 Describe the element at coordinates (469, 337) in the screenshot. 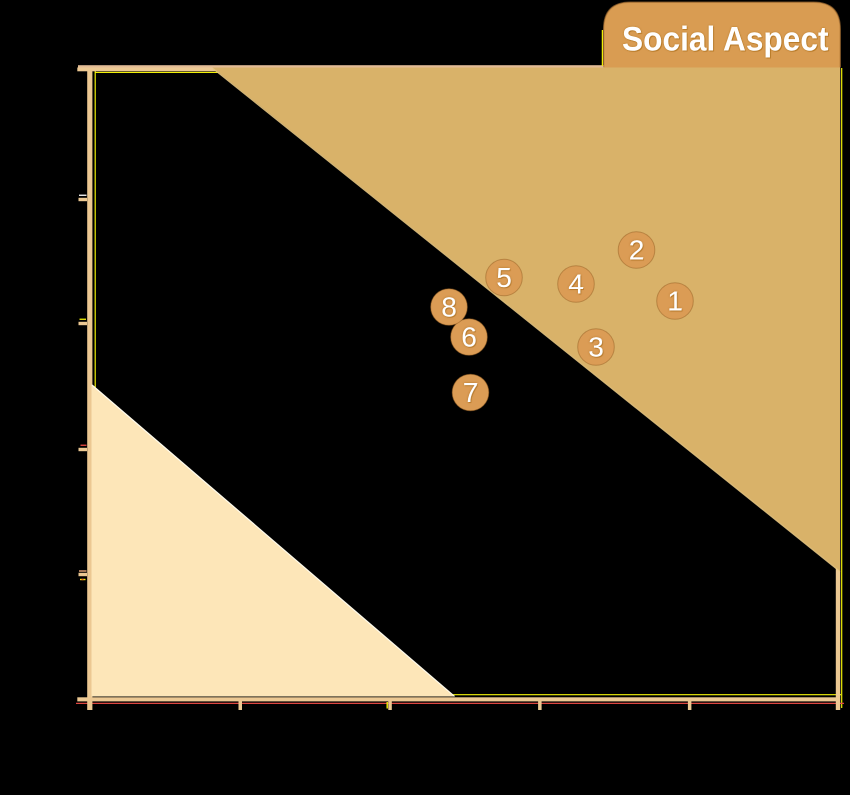

I see `svg-text: 6` at that location.